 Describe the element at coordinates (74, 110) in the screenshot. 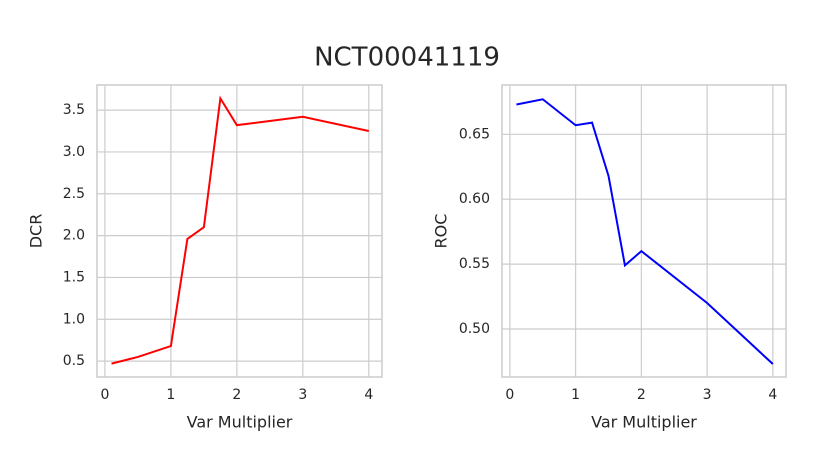

I see `y-tick-label: 3.5` at that location.